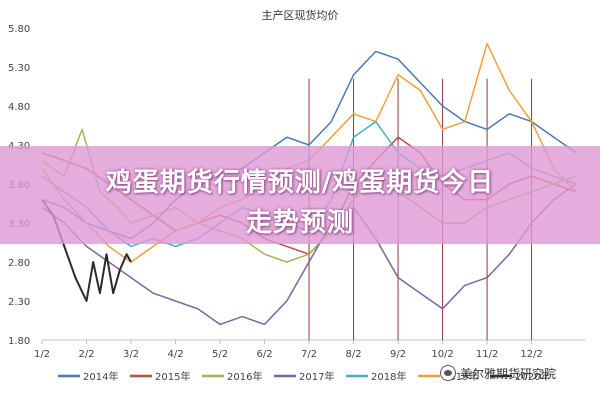 The width and height of the screenshot is (600, 400). What do you see at coordinates (19, 68) in the screenshot?
I see `y-tick-label: 5.30` at bounding box center [19, 68].